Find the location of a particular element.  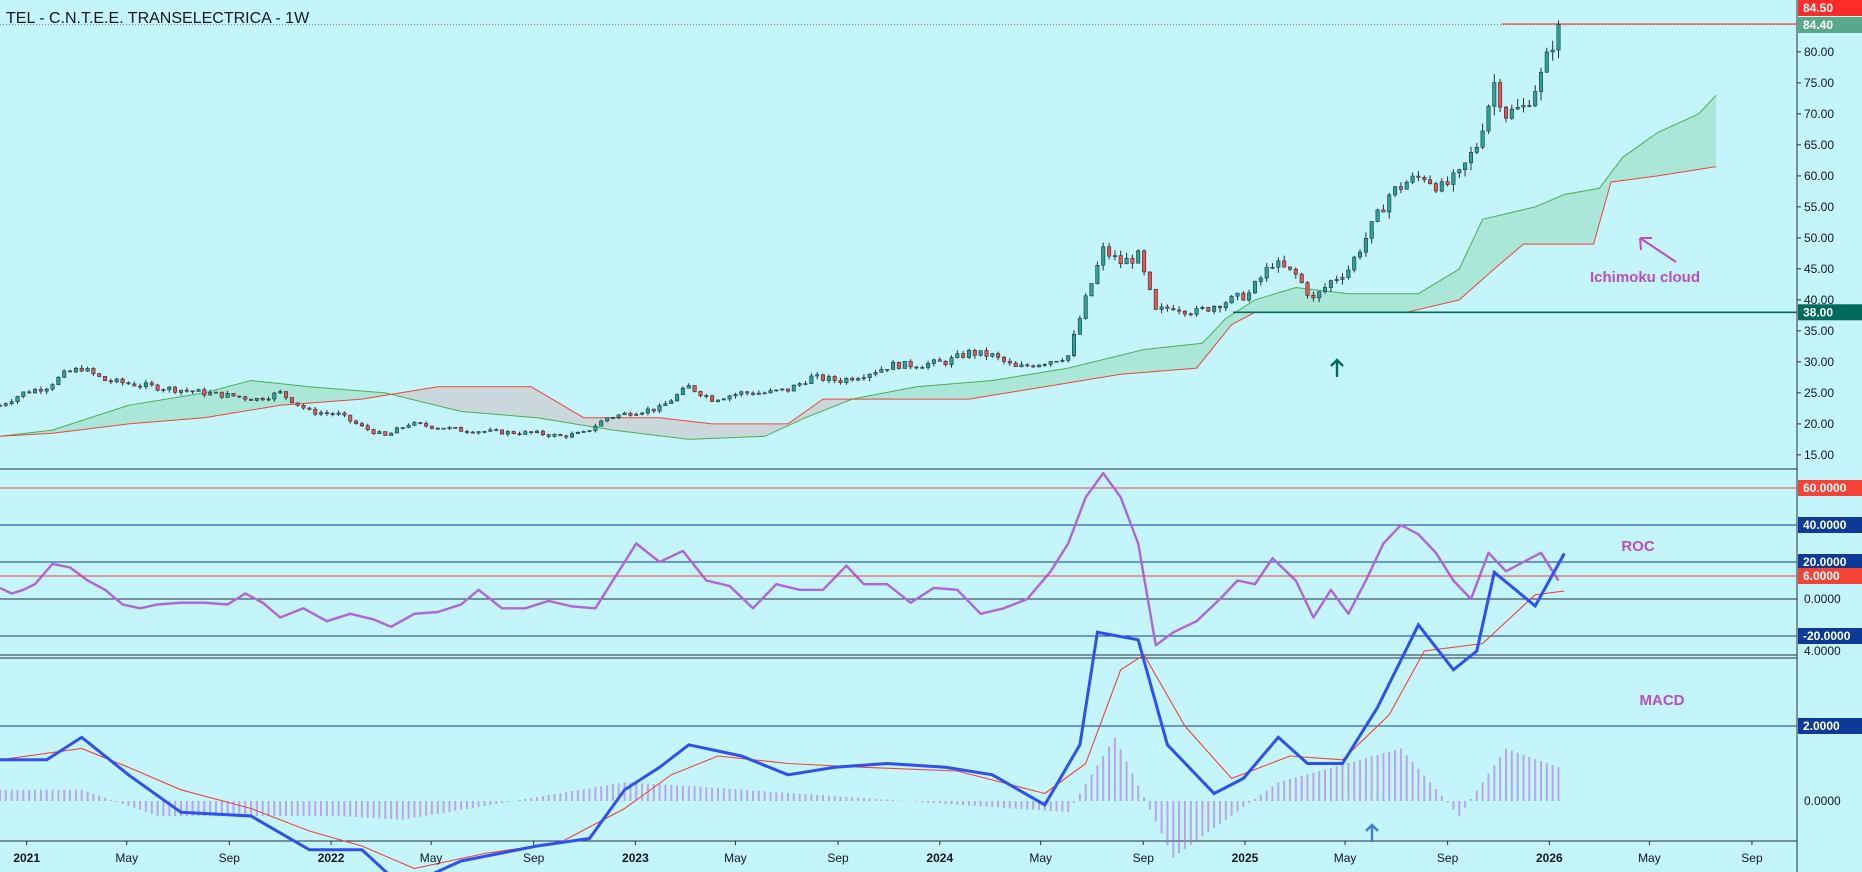

price-tick-label: 30.00 is located at coordinates (1819, 362).